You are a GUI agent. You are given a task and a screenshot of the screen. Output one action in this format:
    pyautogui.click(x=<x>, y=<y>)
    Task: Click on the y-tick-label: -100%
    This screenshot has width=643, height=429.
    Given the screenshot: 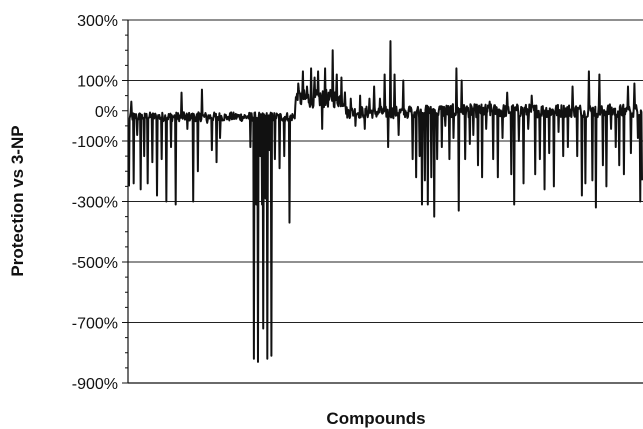 What is the action you would take?
    pyautogui.click(x=95, y=142)
    